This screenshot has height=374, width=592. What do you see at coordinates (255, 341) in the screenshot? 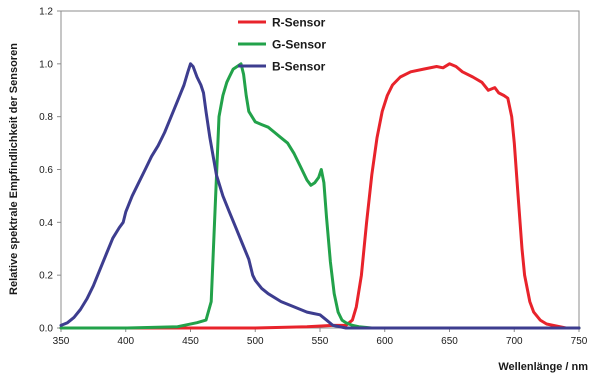
I see `x-tick-label: 500` at bounding box center [255, 341].